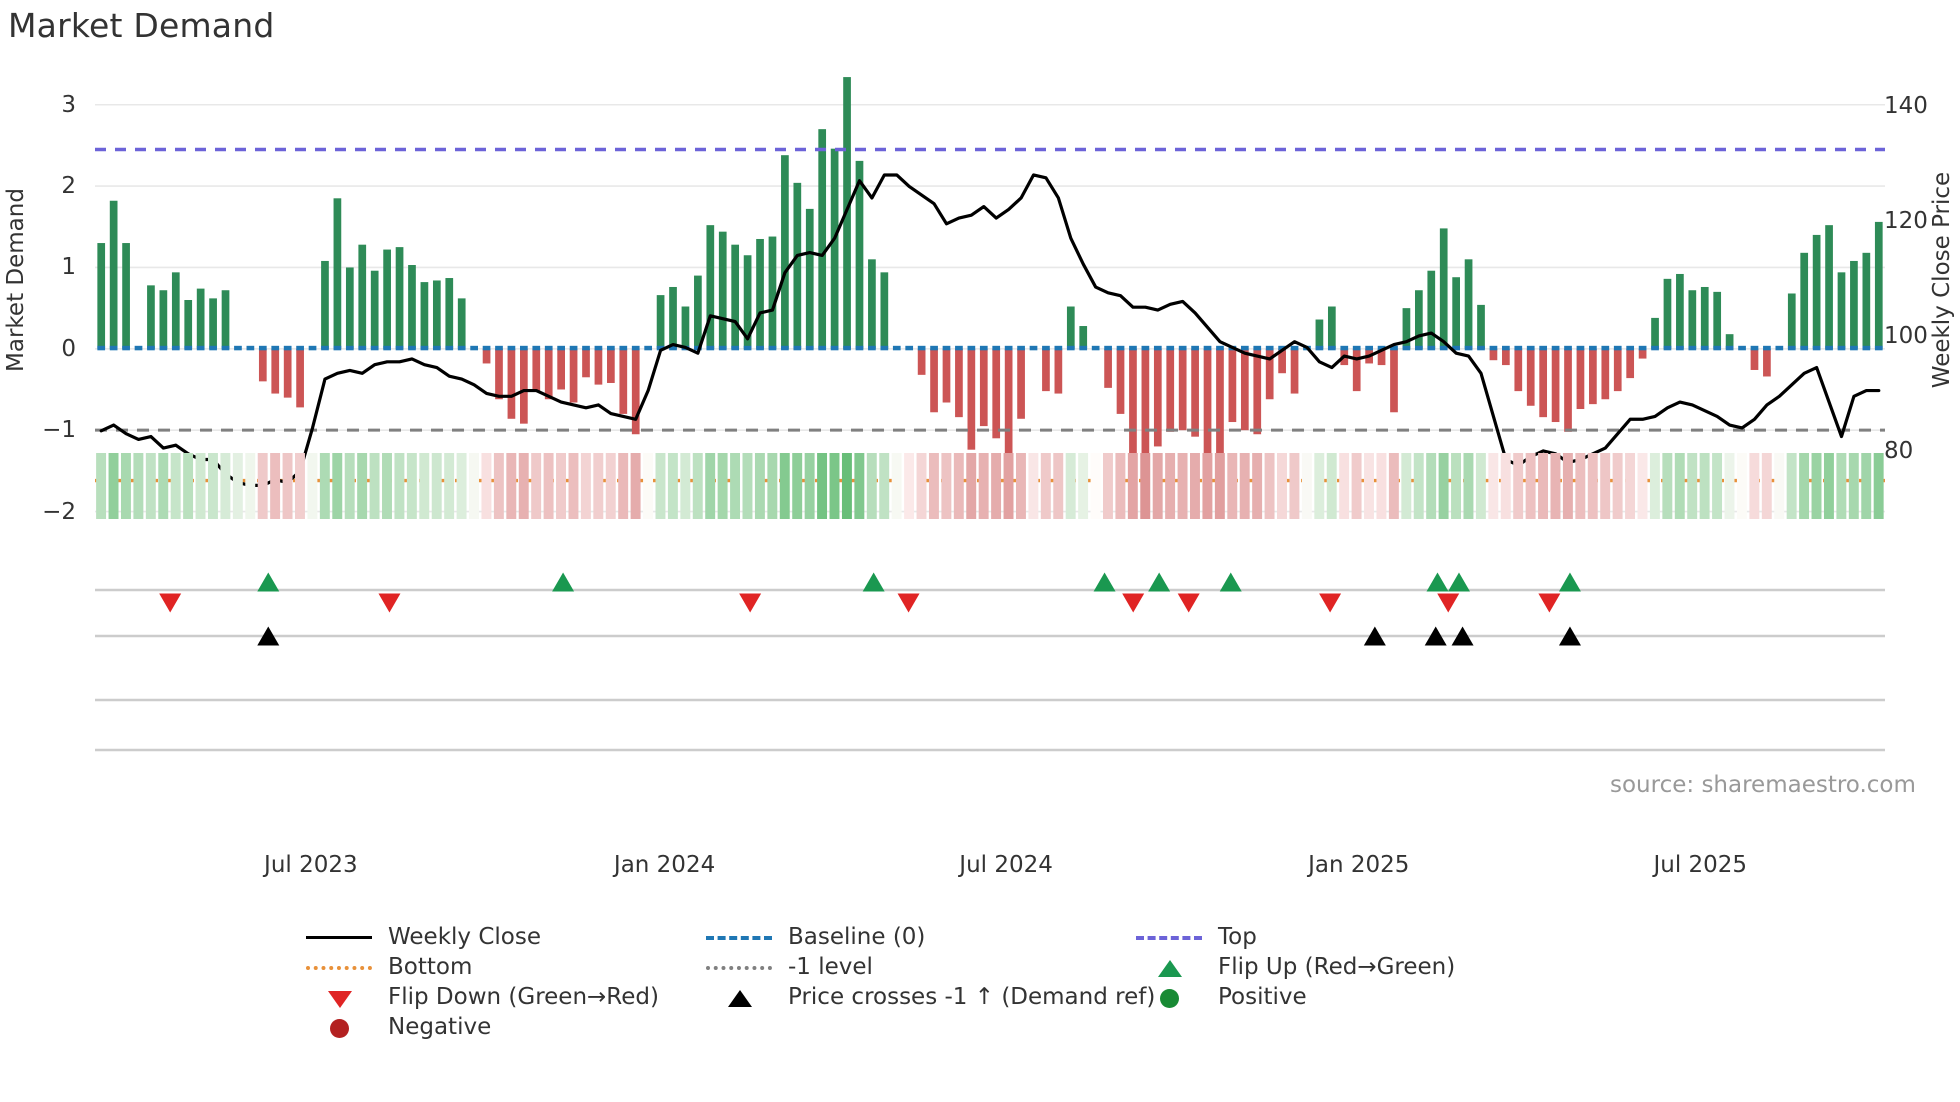  Describe the element at coordinates (1193, 937) in the screenshot. I see `legend-item: Top` at that location.